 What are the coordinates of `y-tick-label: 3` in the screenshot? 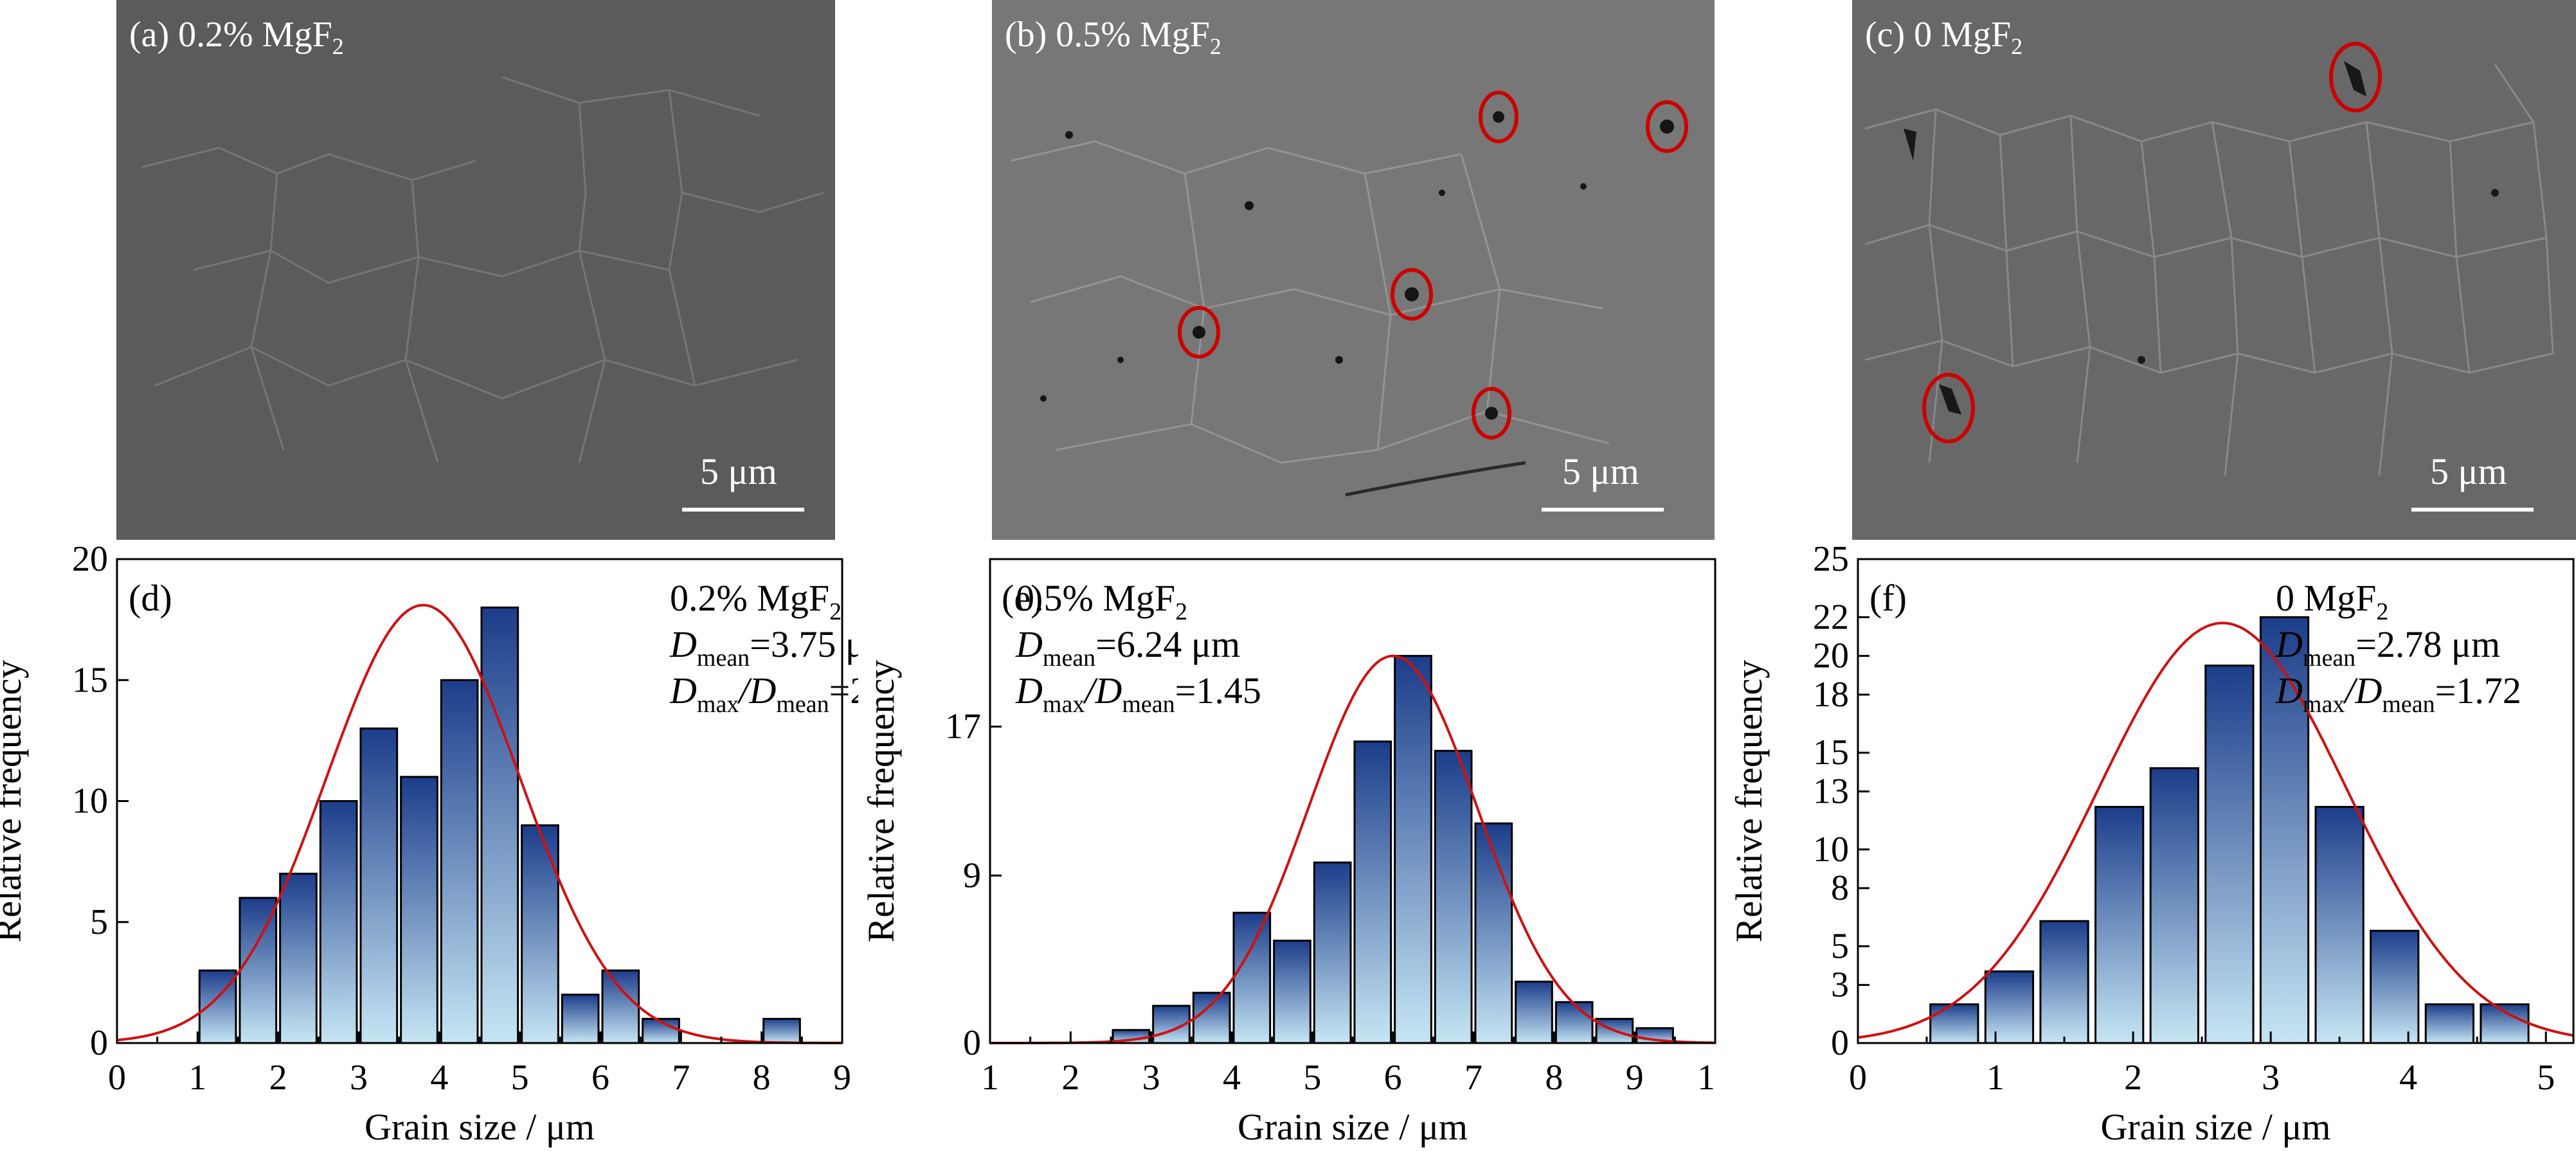 It's located at (1840, 985).